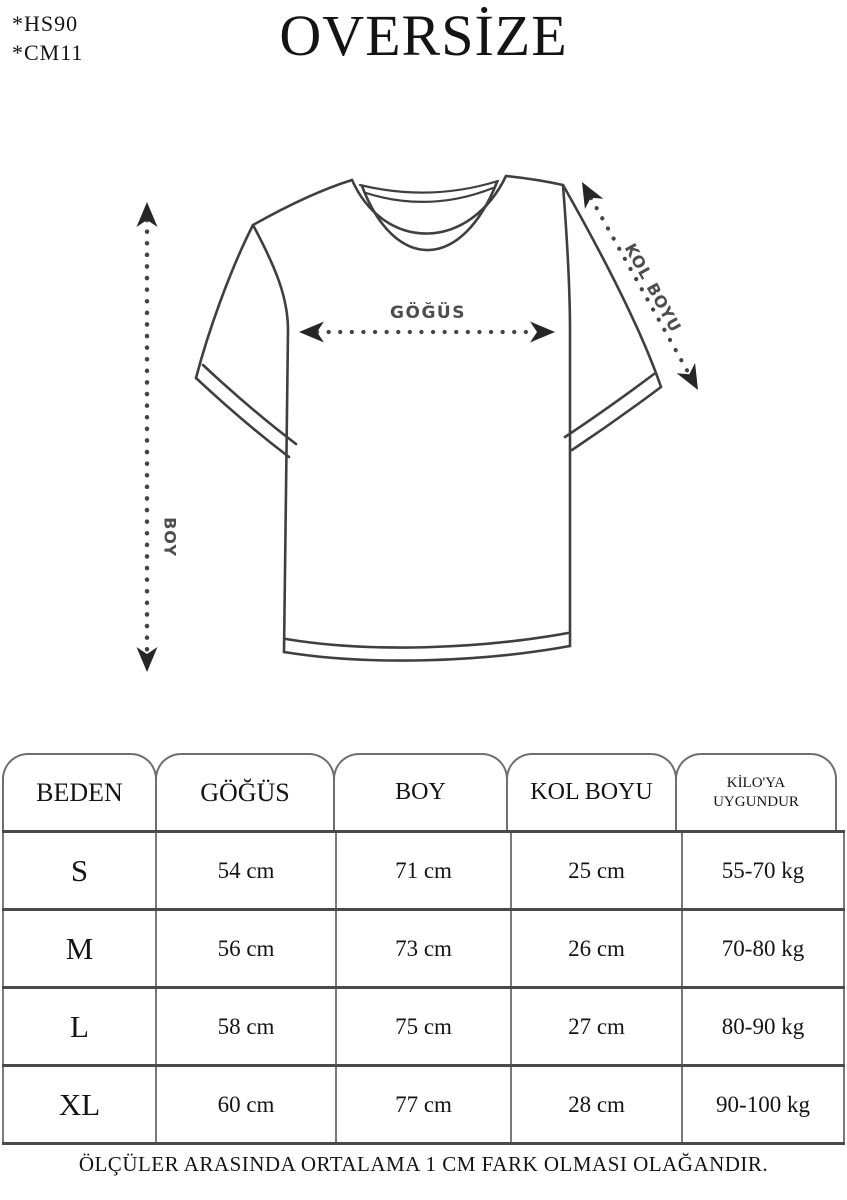 This screenshot has width=847, height=1200. What do you see at coordinates (170, 537) in the screenshot?
I see `length-label: BOY` at bounding box center [170, 537].